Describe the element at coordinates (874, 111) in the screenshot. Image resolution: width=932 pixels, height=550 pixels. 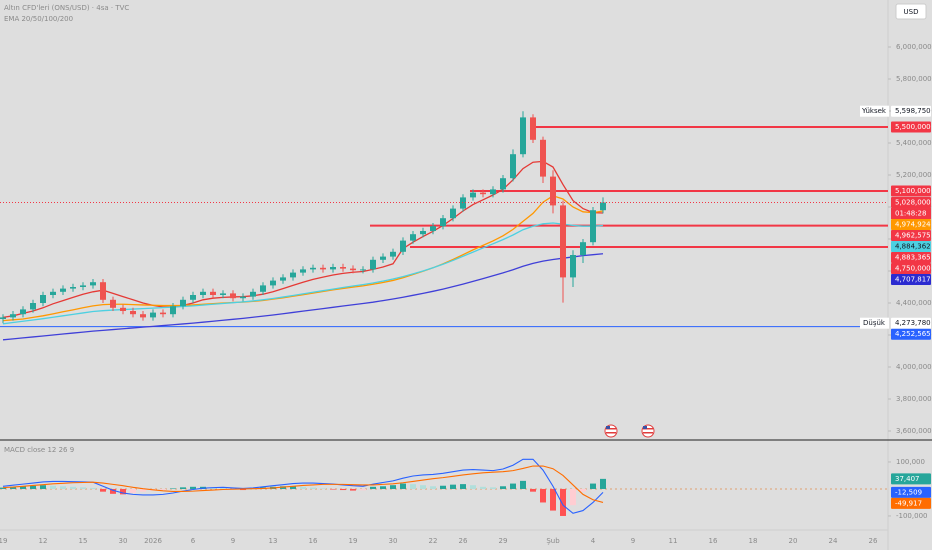
I see `tag-label: Yüksek` at that location.